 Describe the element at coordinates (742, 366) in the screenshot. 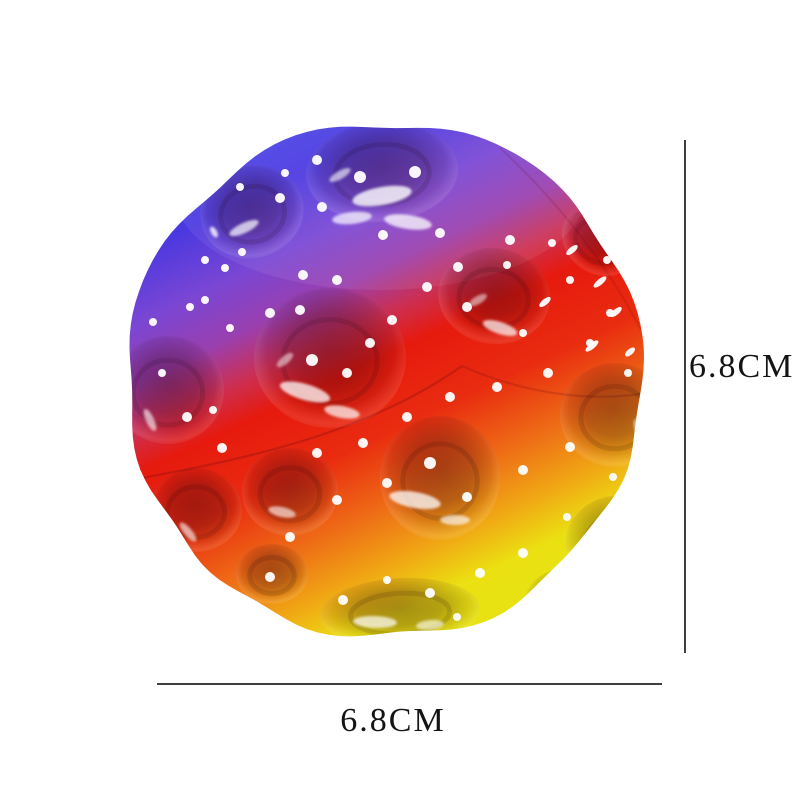

I see `height-dimension-label: 6.8CM` at that location.